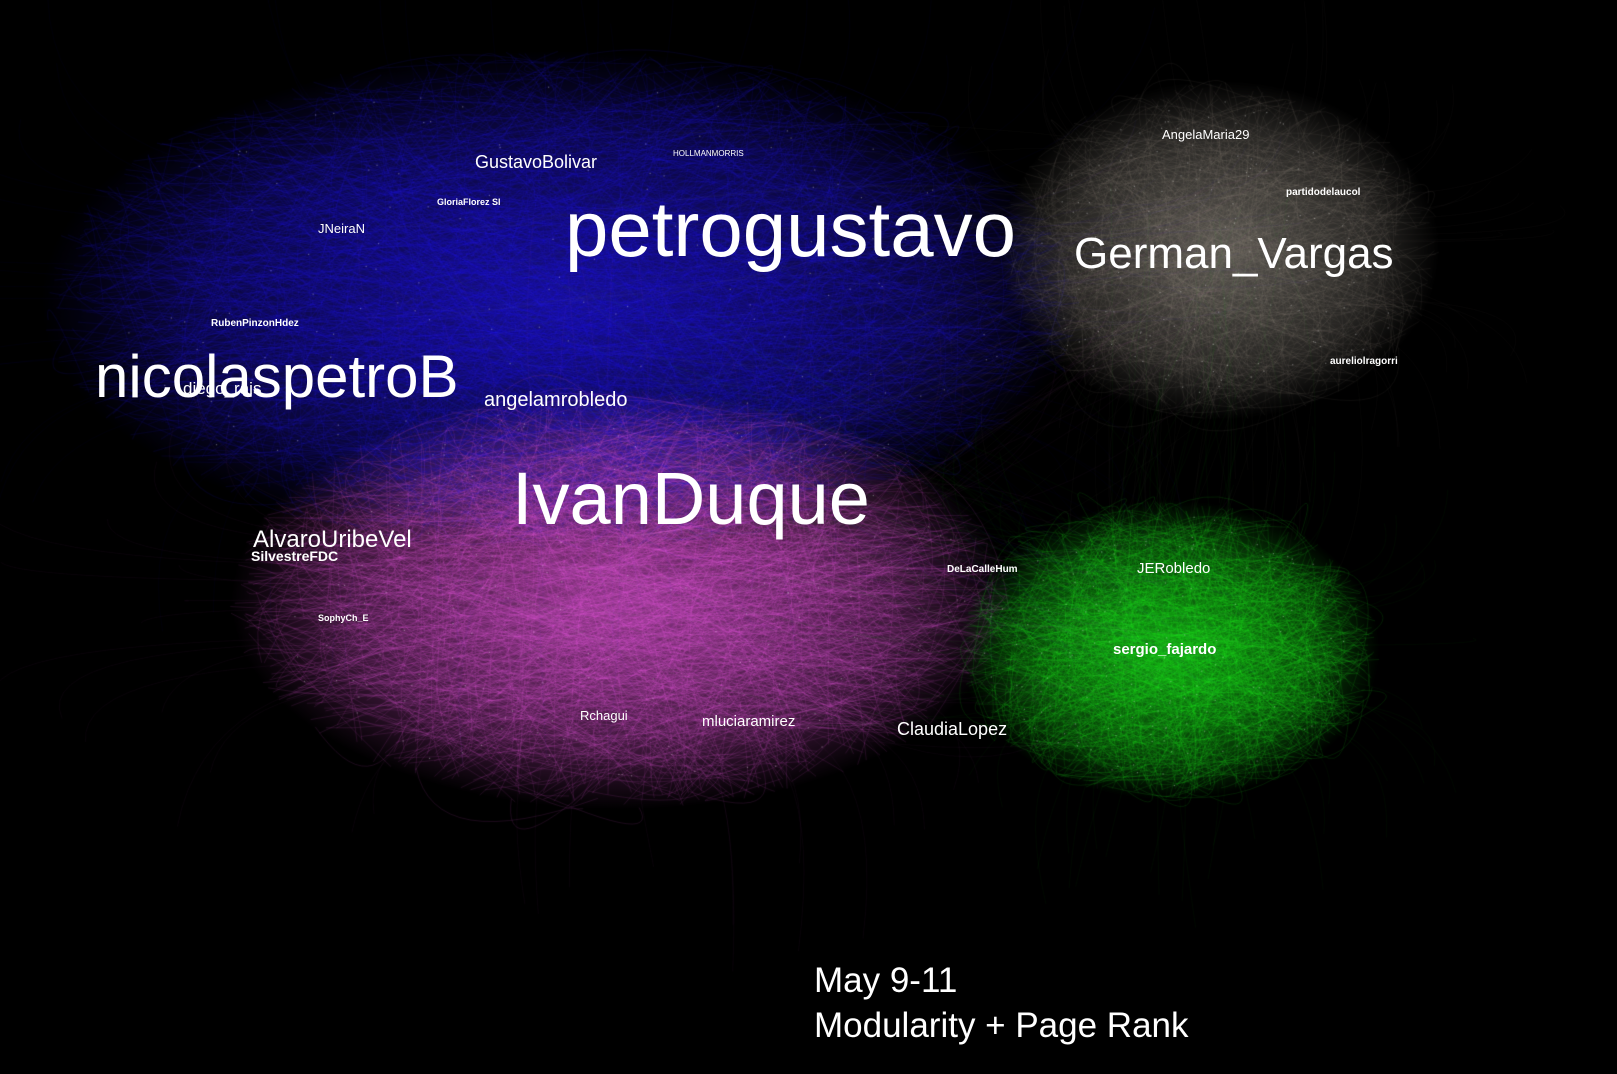 The image size is (1617, 1074). I want to click on caption: May 9-11 Modularity + Page Rank, so click(1001, 1003).